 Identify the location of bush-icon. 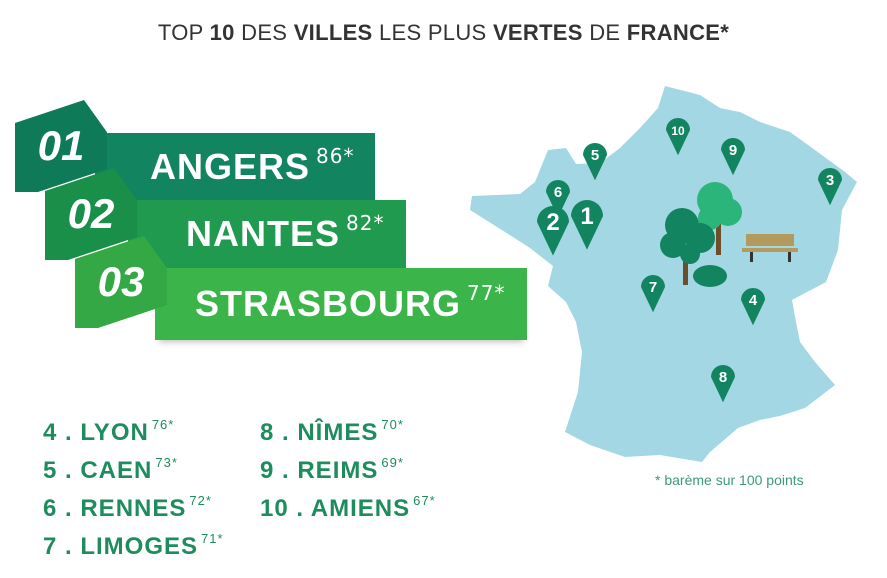
(710, 276).